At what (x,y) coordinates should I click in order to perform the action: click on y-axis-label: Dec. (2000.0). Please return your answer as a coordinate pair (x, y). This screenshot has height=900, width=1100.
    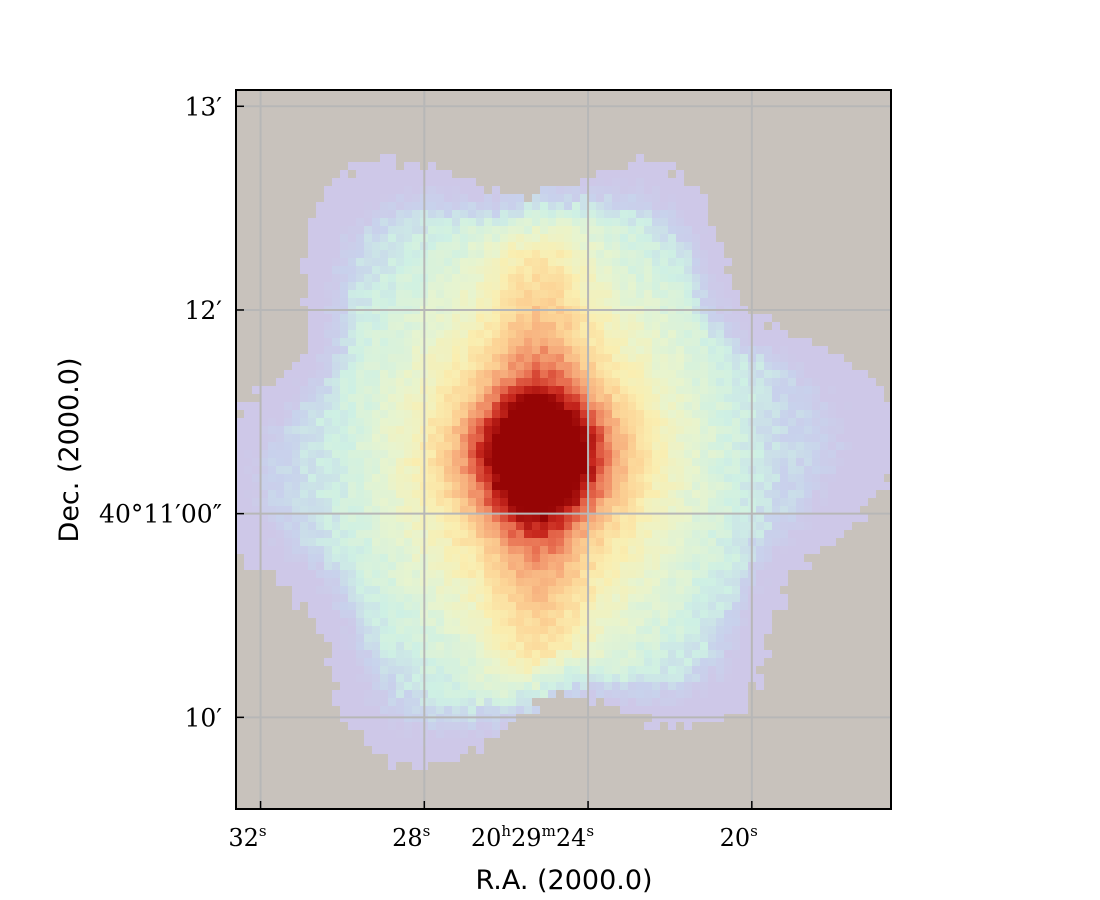
    Looking at the image, I should click on (69, 450).